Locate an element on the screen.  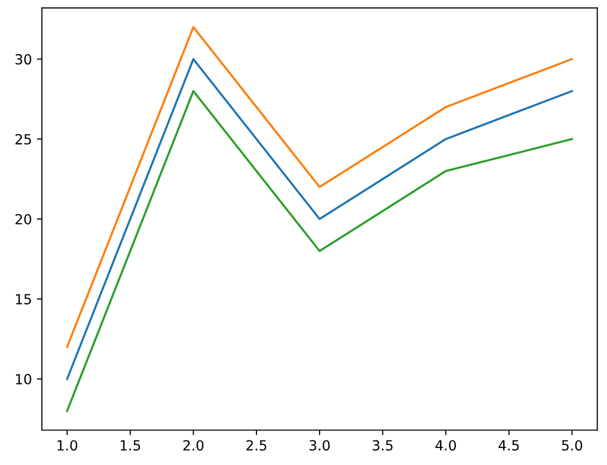
y-tick-label: 25 is located at coordinates (23, 139).